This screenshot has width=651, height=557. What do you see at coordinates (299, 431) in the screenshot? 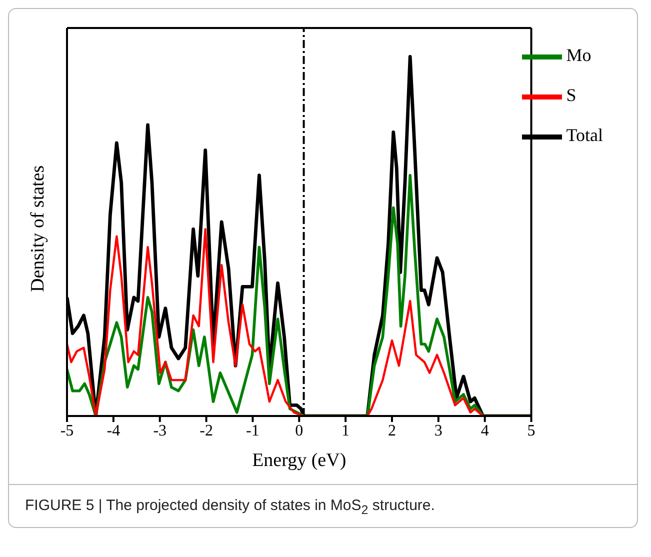
I see `x-tick-label: 0` at bounding box center [299, 431].